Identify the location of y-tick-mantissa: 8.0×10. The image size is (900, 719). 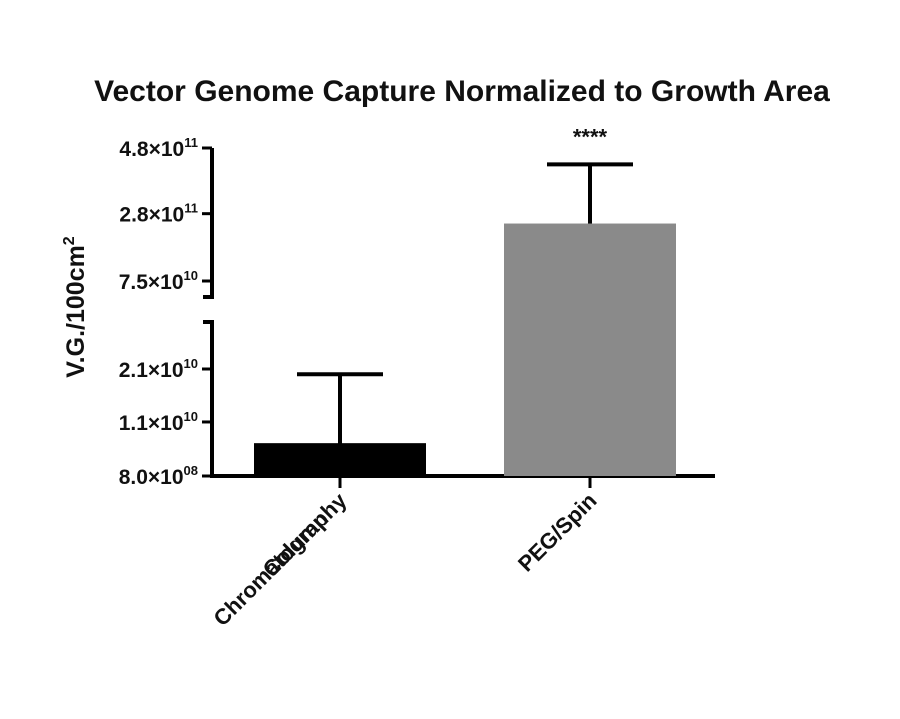
(151, 477).